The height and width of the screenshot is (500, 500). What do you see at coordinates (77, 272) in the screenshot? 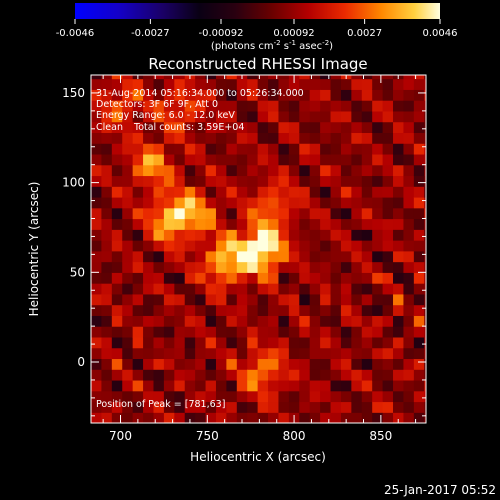
I see `y-tick-label: 50` at bounding box center [77, 272].